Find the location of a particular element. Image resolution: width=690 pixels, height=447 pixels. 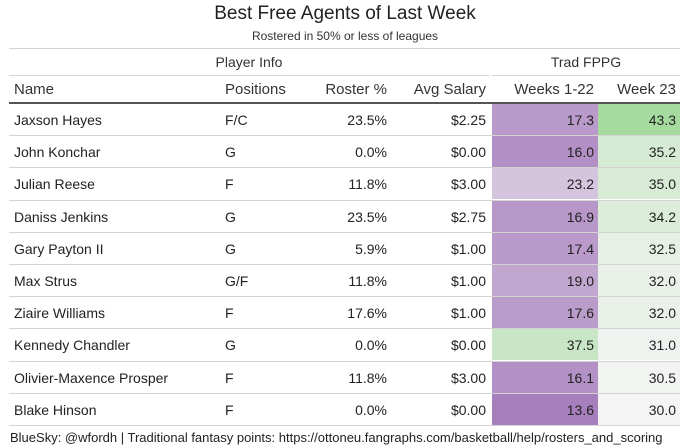

cell-week-23: 31.0 is located at coordinates (662, 345).